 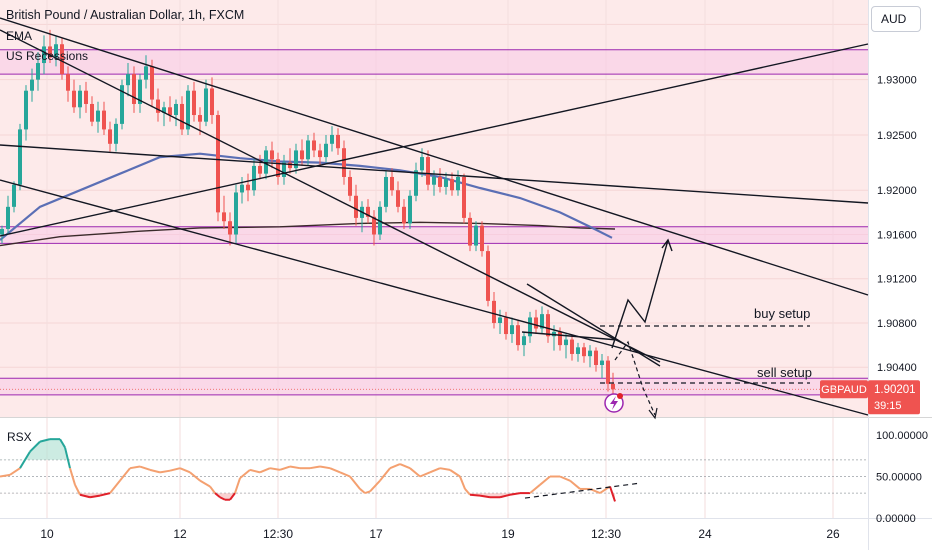 I want to click on bearish-arrow-head, so click(x=653, y=413).